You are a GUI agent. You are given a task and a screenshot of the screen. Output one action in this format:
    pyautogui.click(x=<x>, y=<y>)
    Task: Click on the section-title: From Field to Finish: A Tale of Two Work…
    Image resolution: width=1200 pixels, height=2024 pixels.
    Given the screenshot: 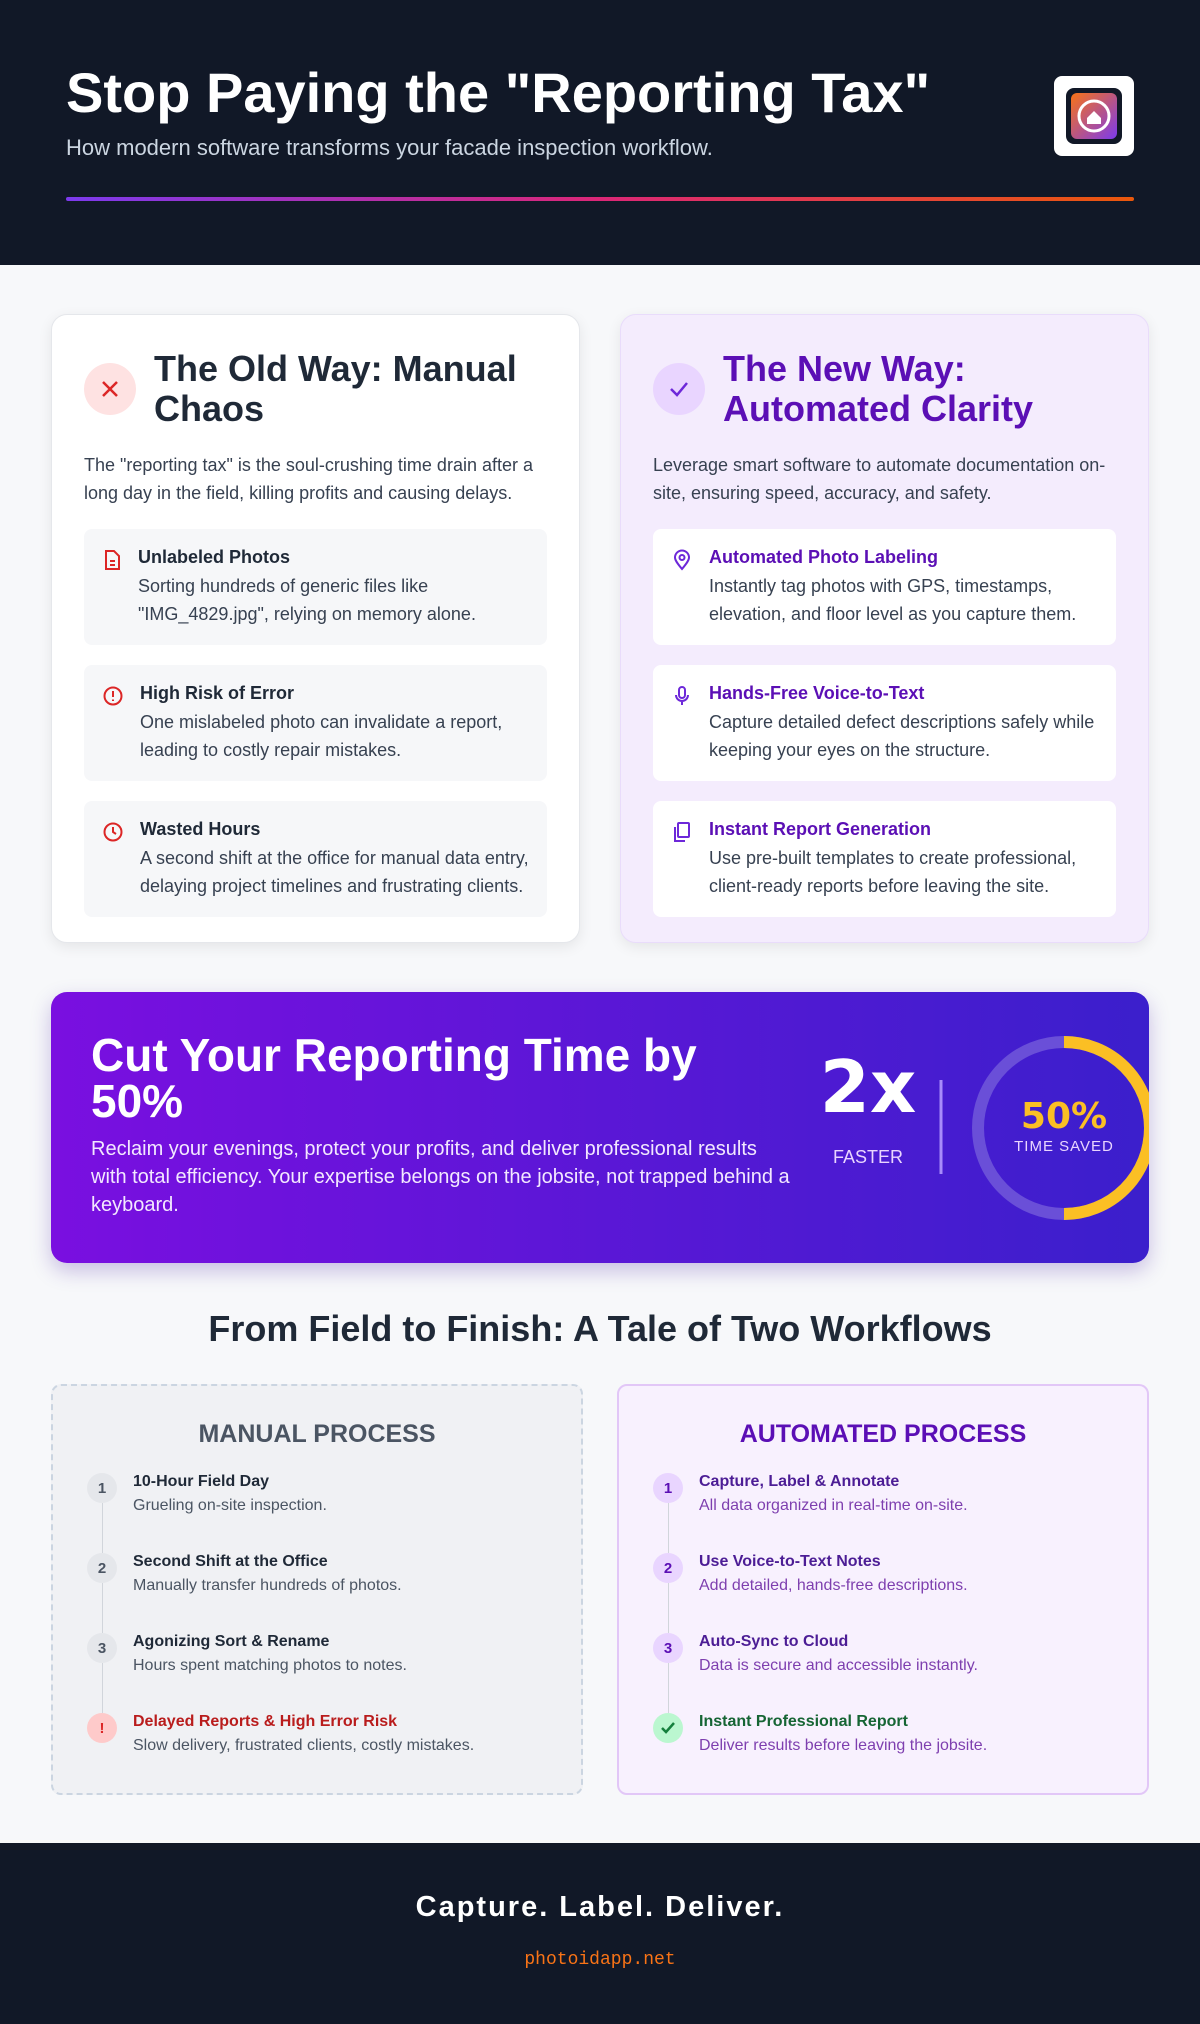 What is the action you would take?
    pyautogui.click(x=600, y=1328)
    